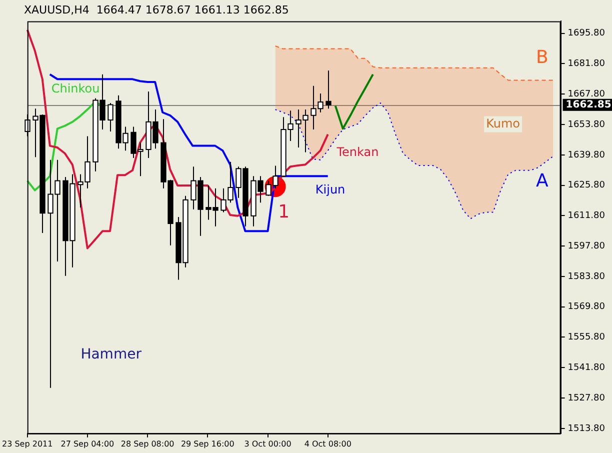 The image size is (612, 453). I want to click on x-tick-label: 29 Sep 16:00, so click(207, 443).